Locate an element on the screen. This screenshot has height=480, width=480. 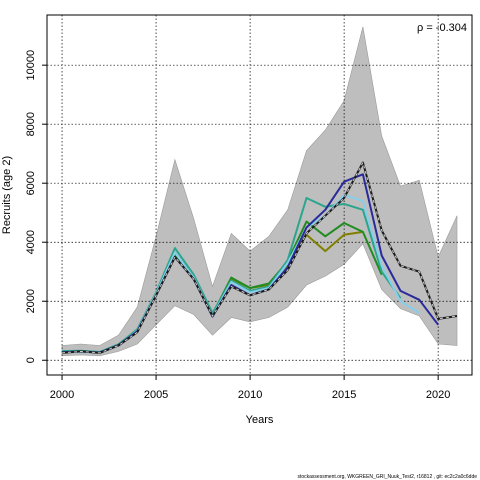
x-axis-title: Years is located at coordinates (260, 420).